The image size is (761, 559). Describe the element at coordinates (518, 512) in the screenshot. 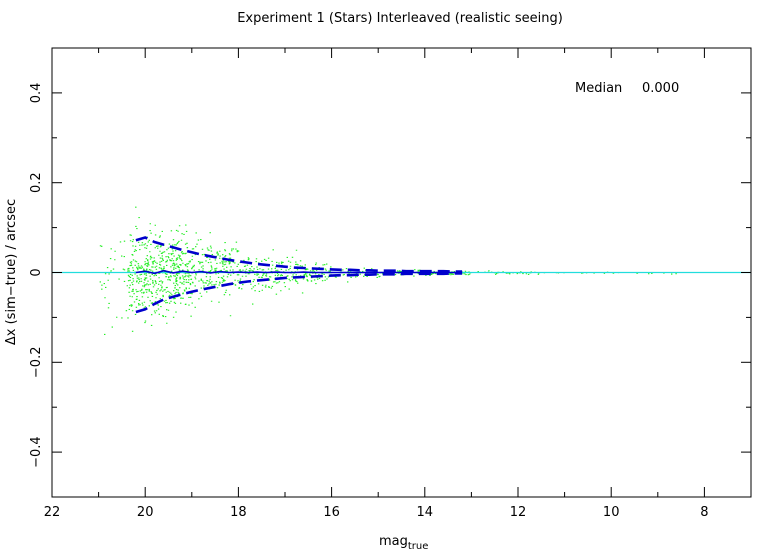

I see `x-tick-label: 12` at that location.